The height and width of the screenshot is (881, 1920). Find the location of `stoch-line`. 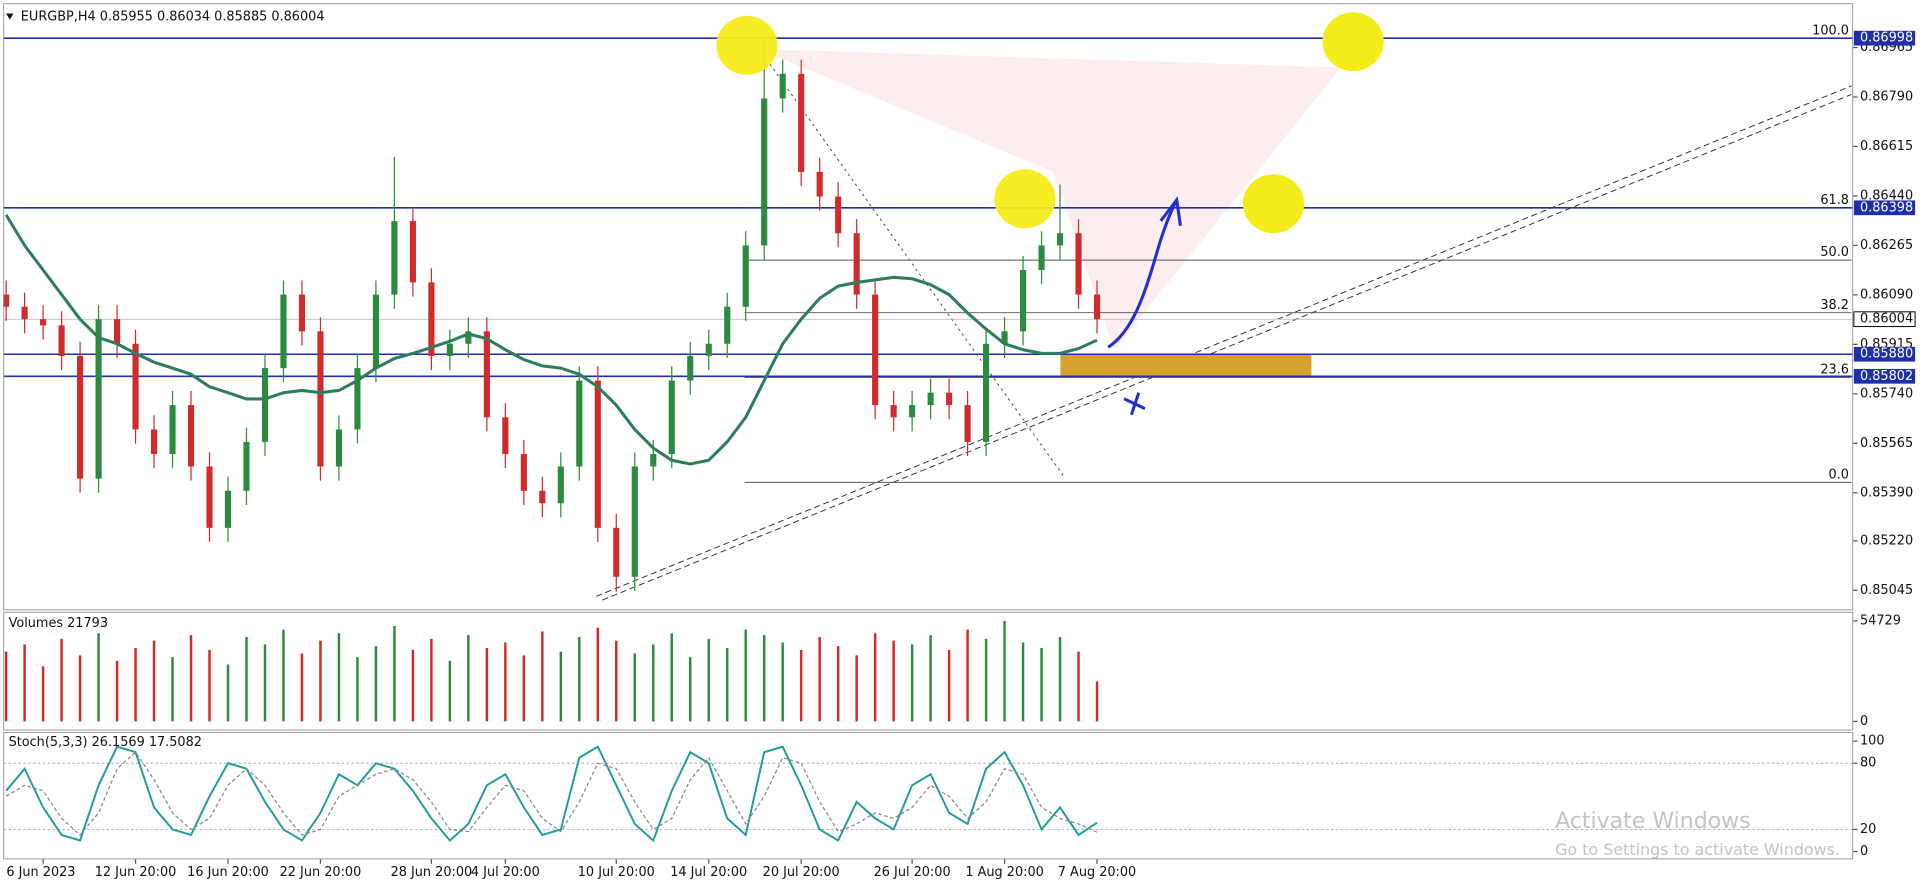

stoch-line is located at coordinates (551, 793).